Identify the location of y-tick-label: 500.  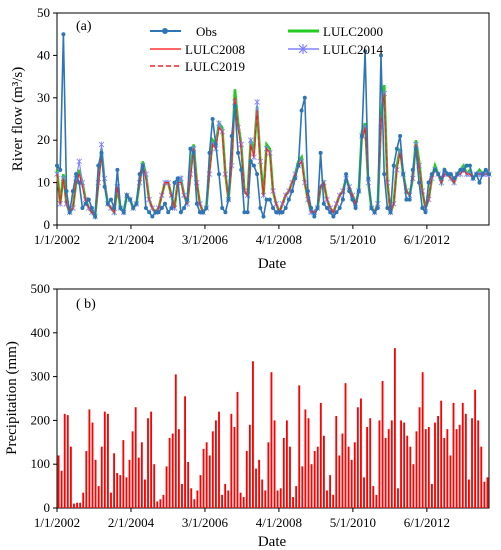
(41, 288).